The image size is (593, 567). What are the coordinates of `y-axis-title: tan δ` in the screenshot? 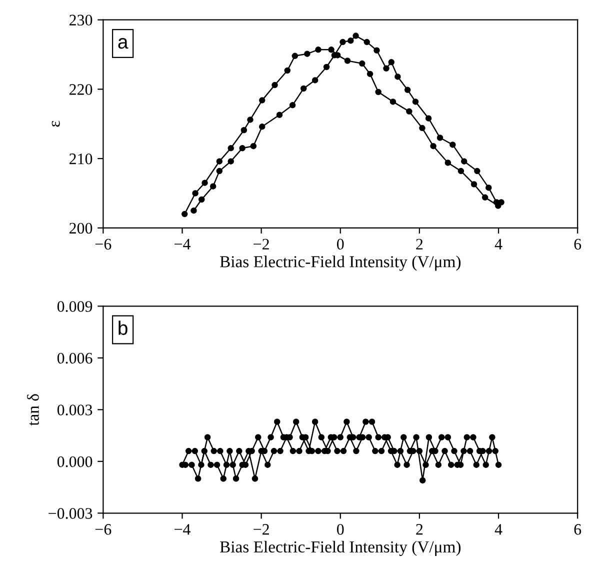 It's located at (33, 410).